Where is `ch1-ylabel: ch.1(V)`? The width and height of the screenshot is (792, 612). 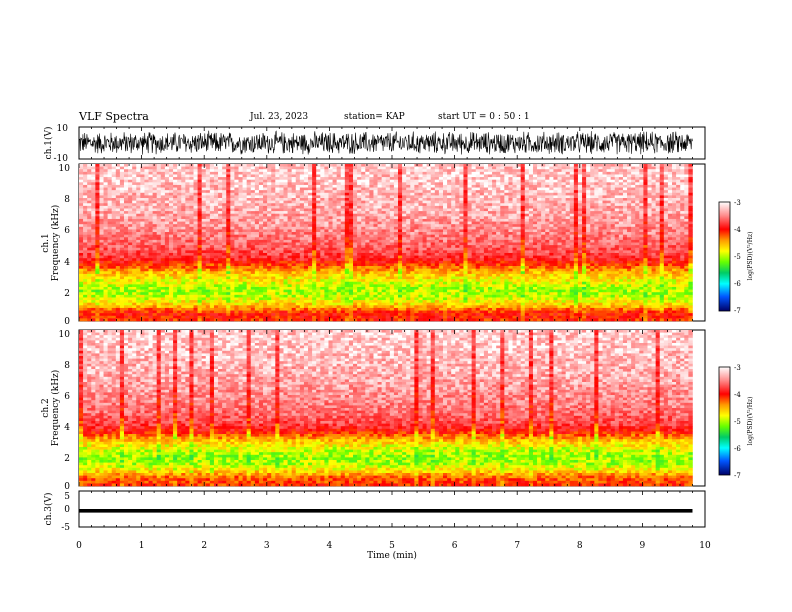
ch1-ylabel: ch.1(V) is located at coordinates (48, 143).